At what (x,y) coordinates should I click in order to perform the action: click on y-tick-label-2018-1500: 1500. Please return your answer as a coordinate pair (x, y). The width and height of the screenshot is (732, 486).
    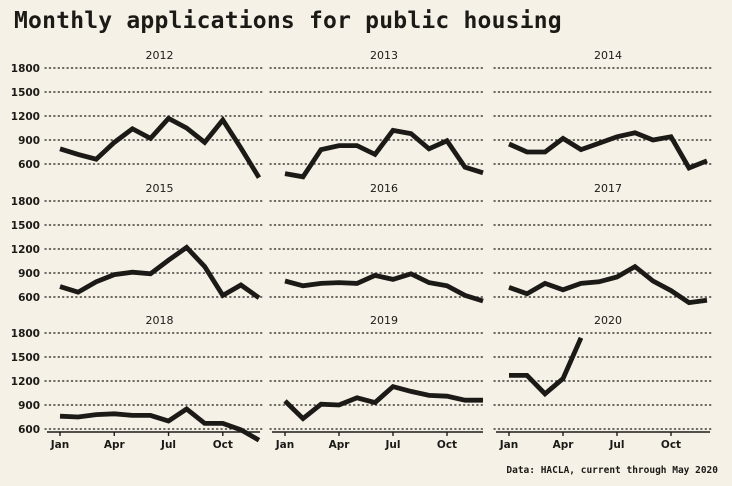
    Looking at the image, I should click on (25, 358).